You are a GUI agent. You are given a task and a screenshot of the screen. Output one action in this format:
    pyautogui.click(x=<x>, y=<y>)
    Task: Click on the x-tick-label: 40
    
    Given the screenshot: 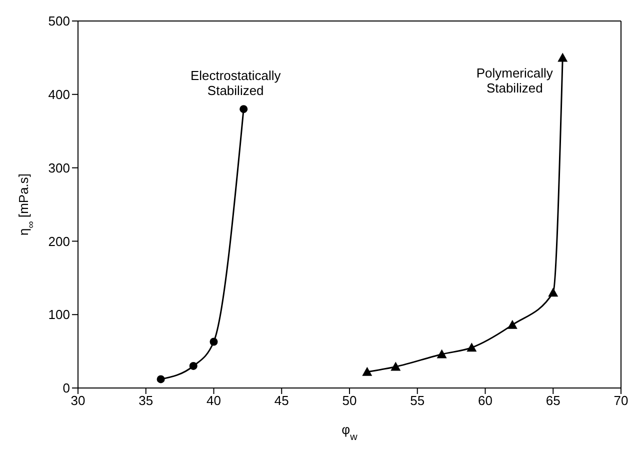 What is the action you would take?
    pyautogui.click(x=213, y=400)
    